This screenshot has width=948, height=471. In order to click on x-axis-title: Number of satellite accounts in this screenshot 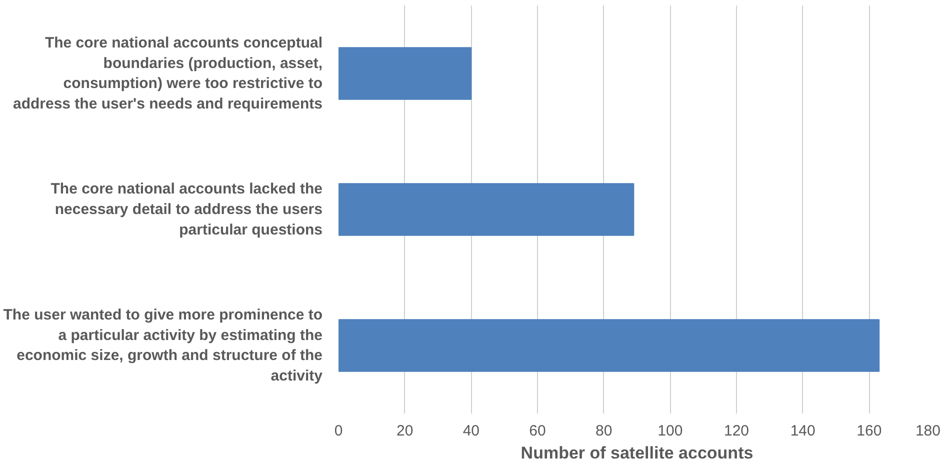, I will do `click(637, 453)`.